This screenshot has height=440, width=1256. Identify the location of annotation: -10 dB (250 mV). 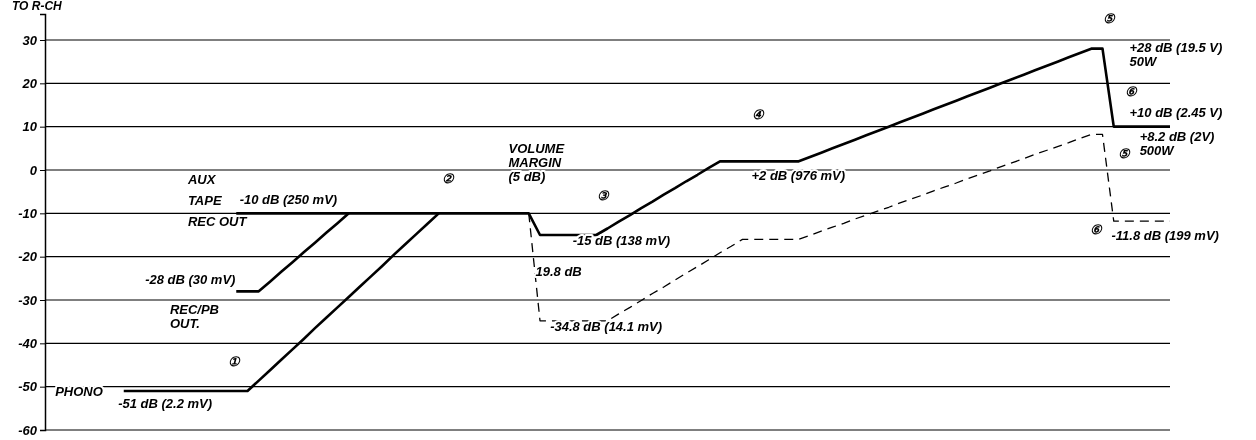
(288, 200).